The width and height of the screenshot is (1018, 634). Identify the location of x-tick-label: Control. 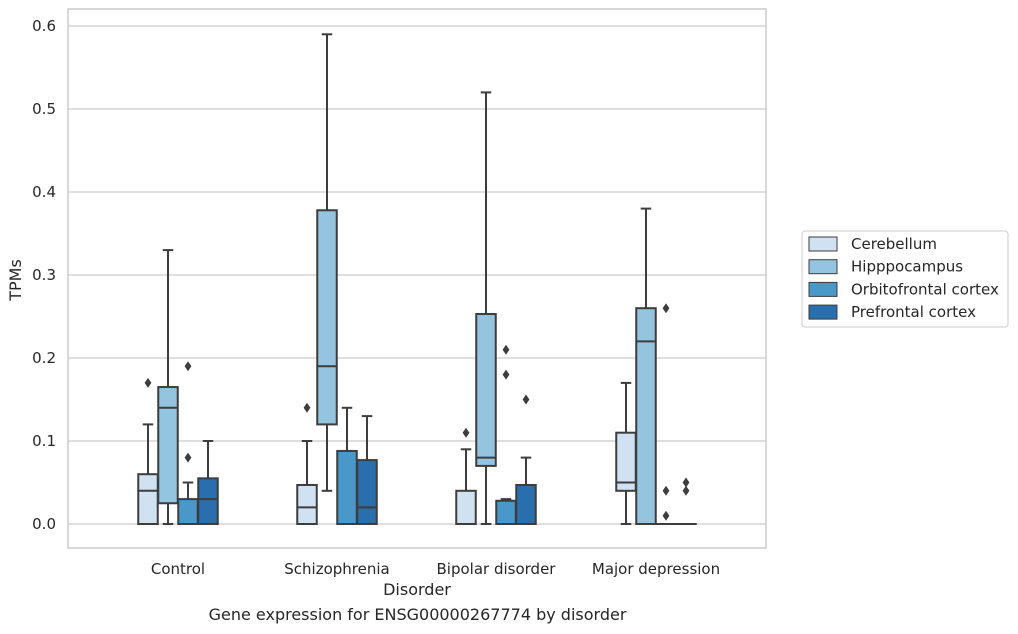
(178, 569).